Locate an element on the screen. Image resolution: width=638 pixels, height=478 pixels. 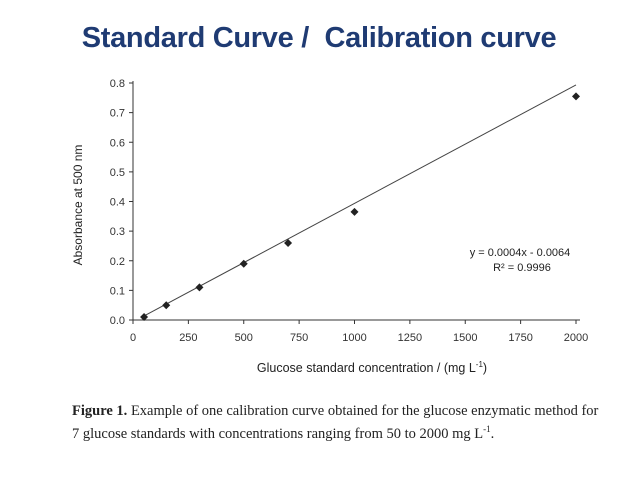
regression-equation: y = 0.0004x - 0.0064 is located at coordinates (520, 253).